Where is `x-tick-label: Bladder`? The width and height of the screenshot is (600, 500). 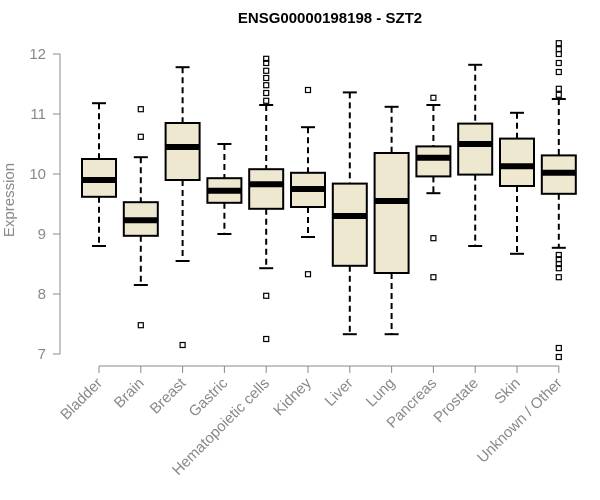
x-tick-label: Bladder is located at coordinates (81, 399).